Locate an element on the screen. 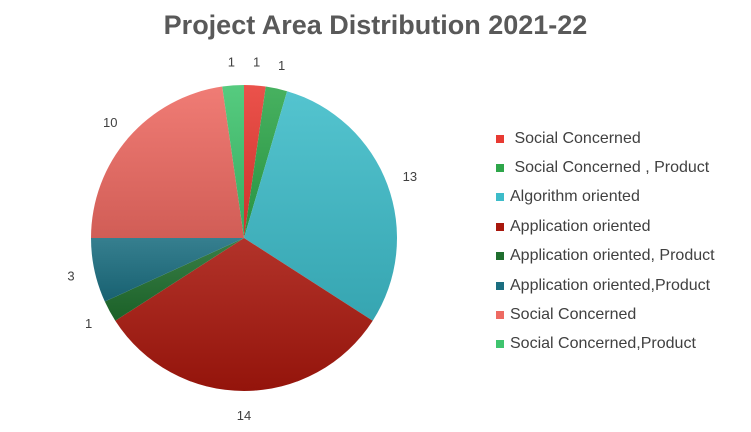  data-label: 3 is located at coordinates (70, 276).